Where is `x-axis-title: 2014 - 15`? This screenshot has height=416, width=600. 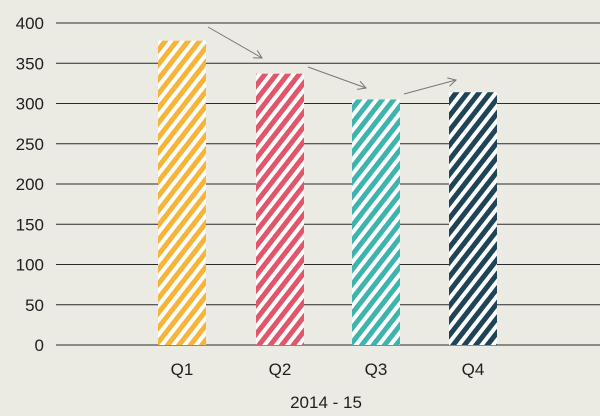
x-axis-title: 2014 - 15 is located at coordinates (326, 402).